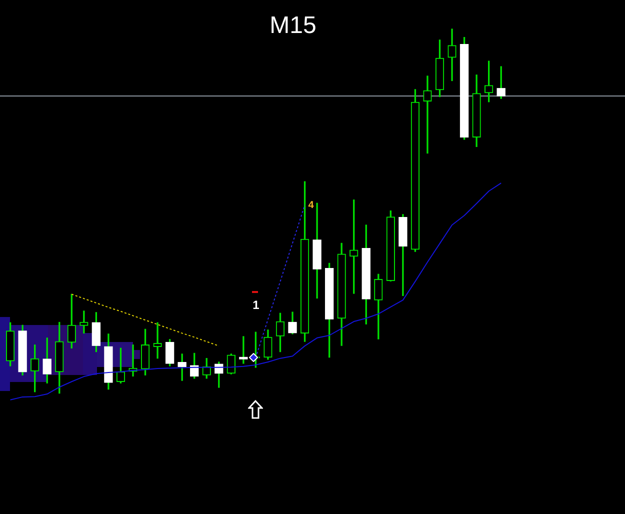 The image size is (625, 514). Describe the element at coordinates (256, 305) in the screenshot. I see `annotation: 1` at that location.